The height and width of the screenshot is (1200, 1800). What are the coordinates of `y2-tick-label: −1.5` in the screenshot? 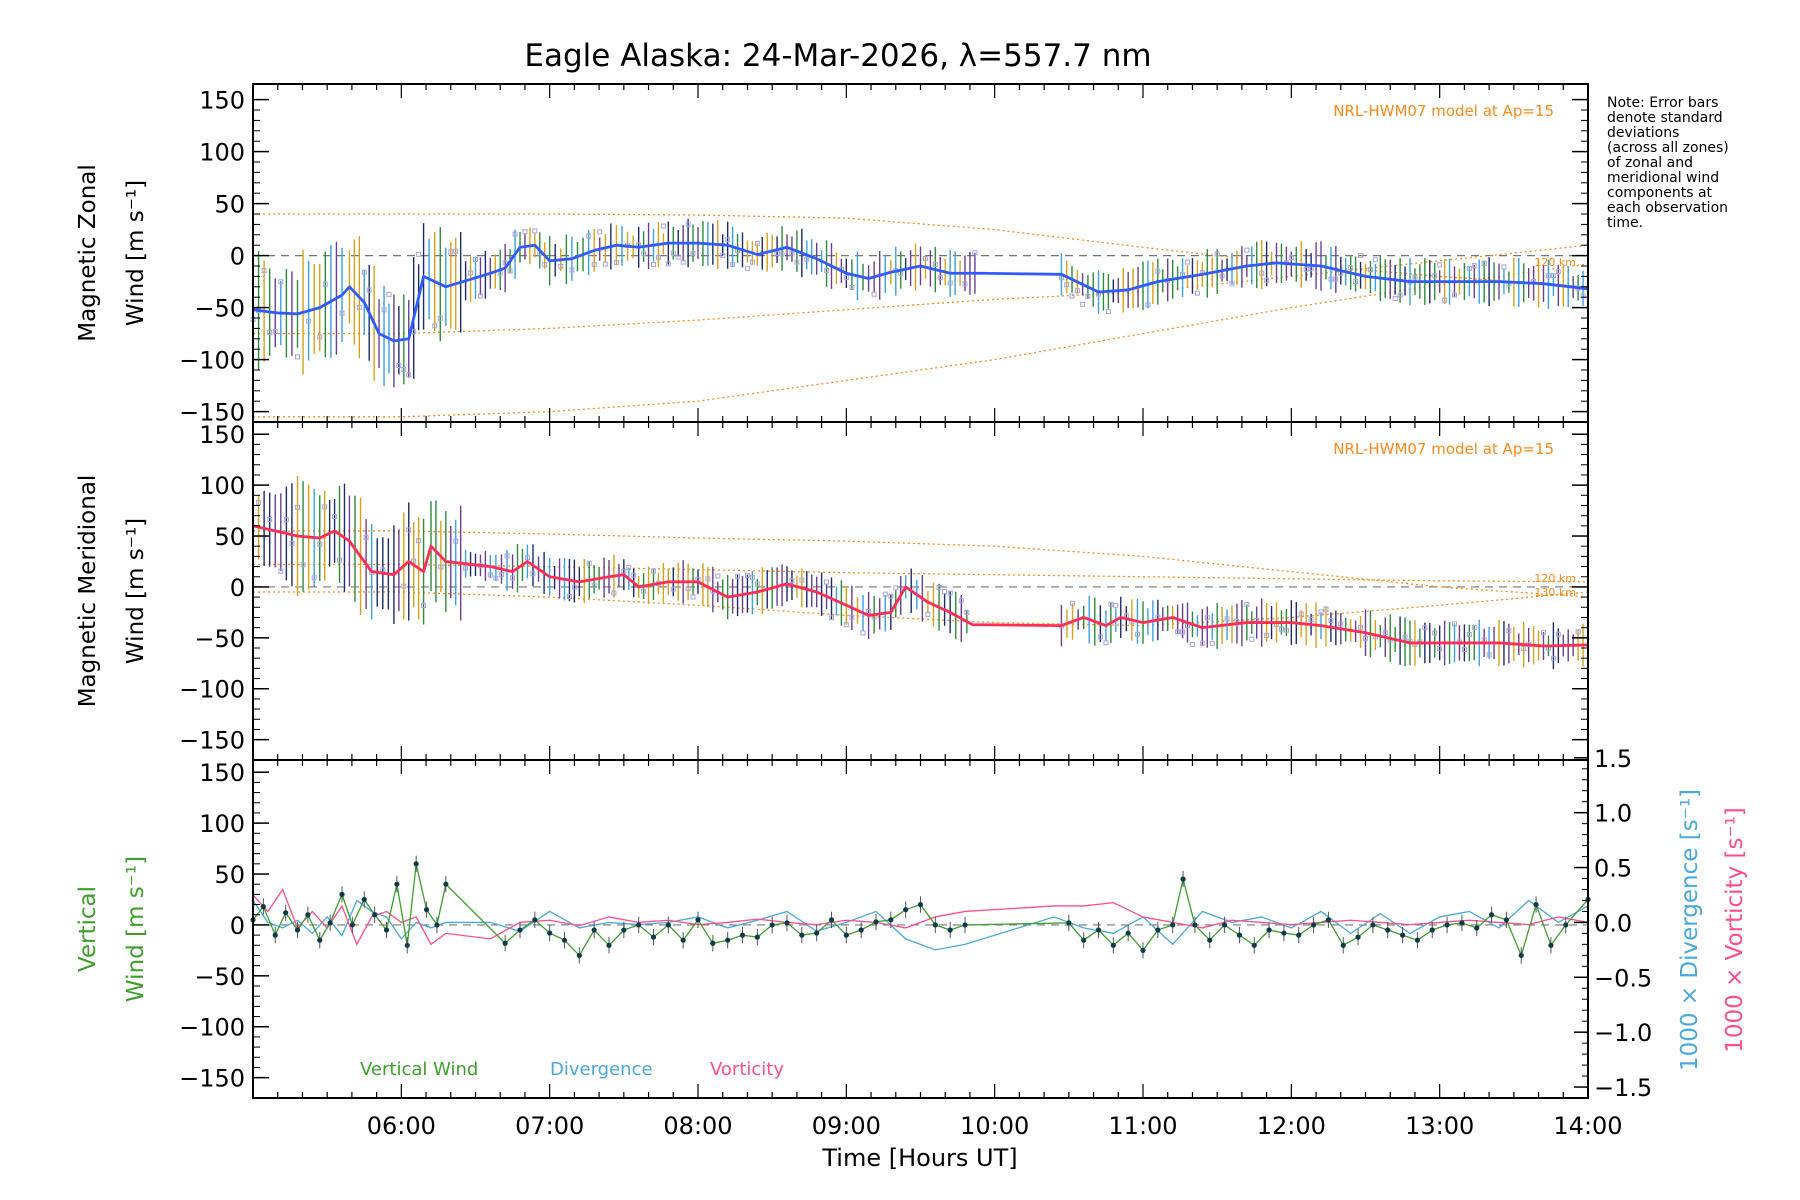 It's located at (1623, 1088).